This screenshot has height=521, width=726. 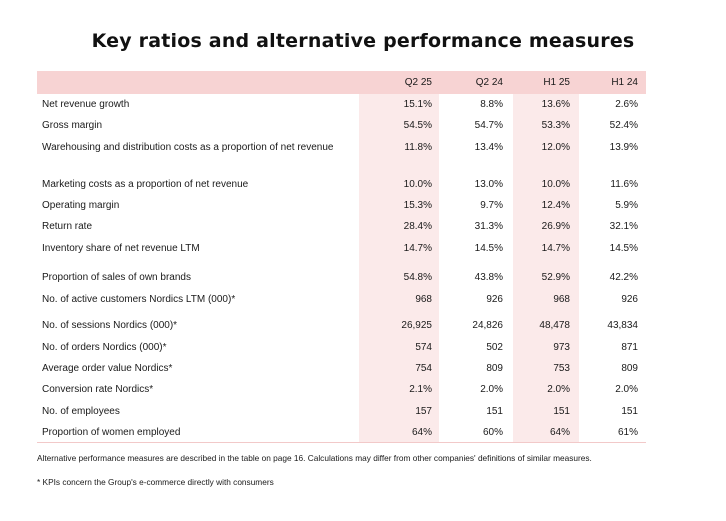 What do you see at coordinates (86, 104) in the screenshot?
I see `row-label: Net revenue growth` at bounding box center [86, 104].